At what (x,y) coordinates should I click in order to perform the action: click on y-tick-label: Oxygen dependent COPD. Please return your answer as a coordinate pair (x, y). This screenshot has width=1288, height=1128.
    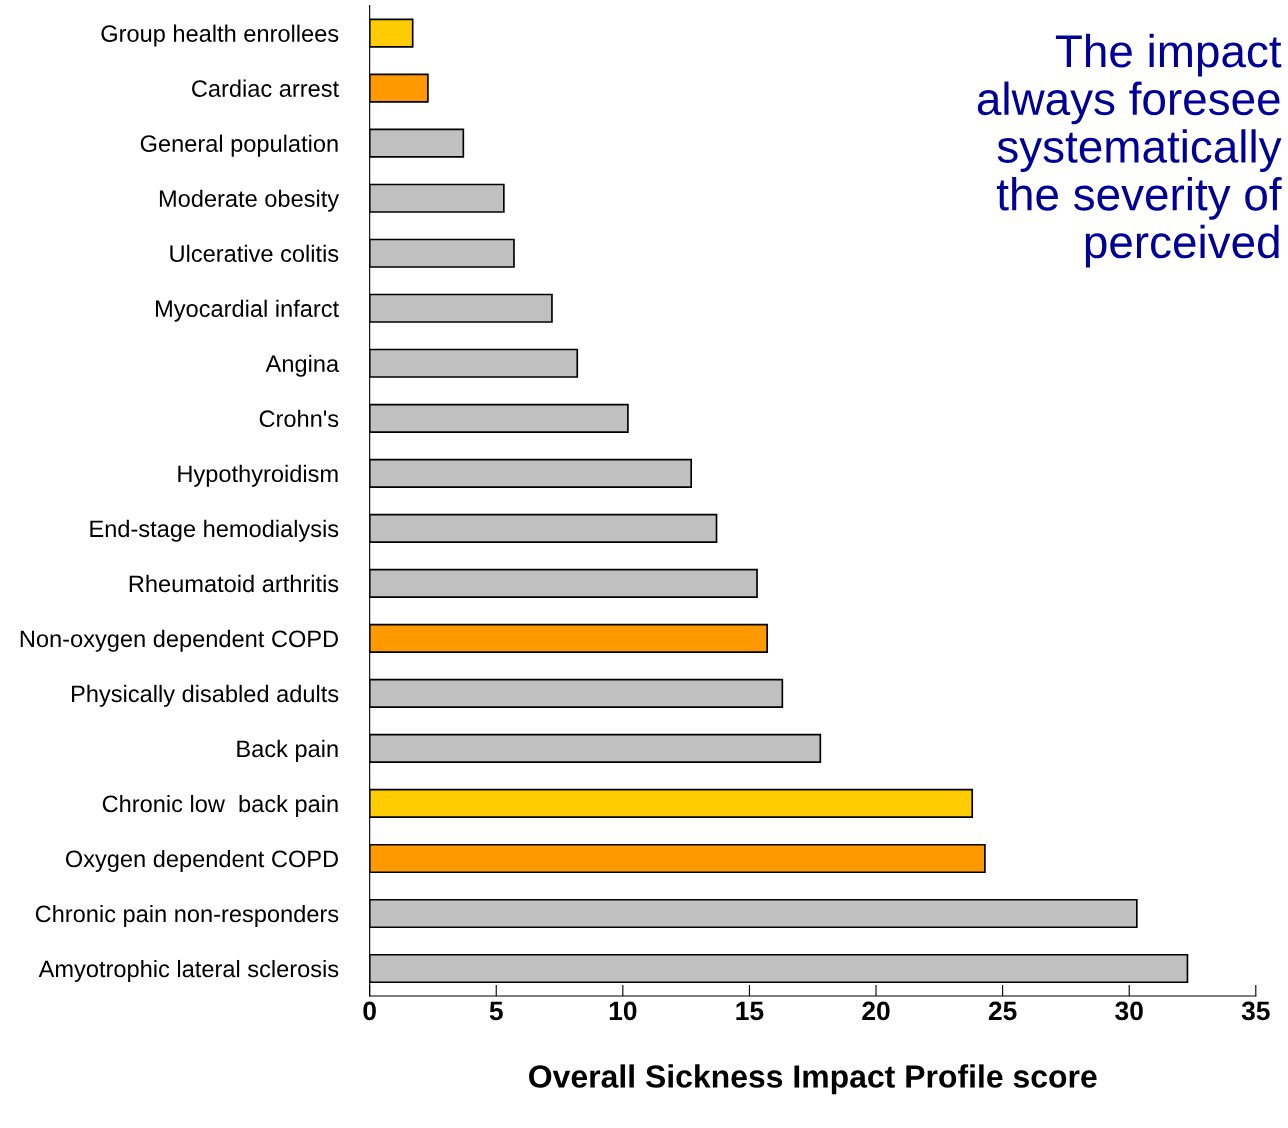
    Looking at the image, I should click on (201, 860).